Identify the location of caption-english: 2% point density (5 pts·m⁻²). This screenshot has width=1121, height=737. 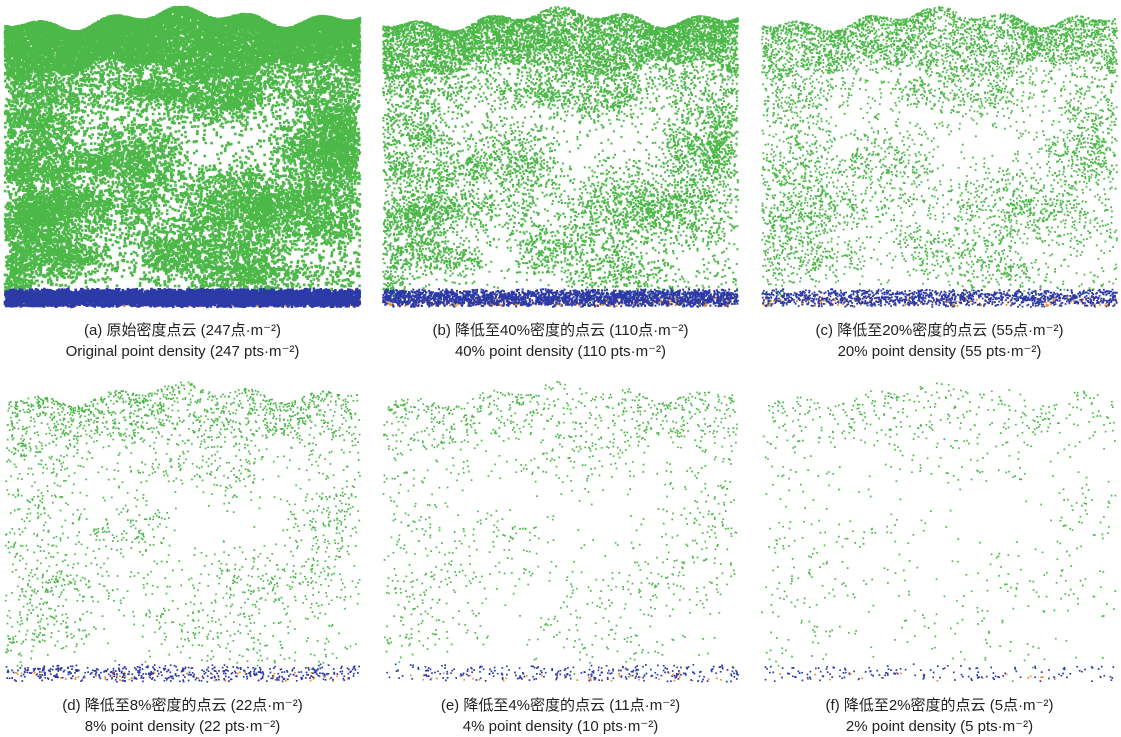
(939, 726).